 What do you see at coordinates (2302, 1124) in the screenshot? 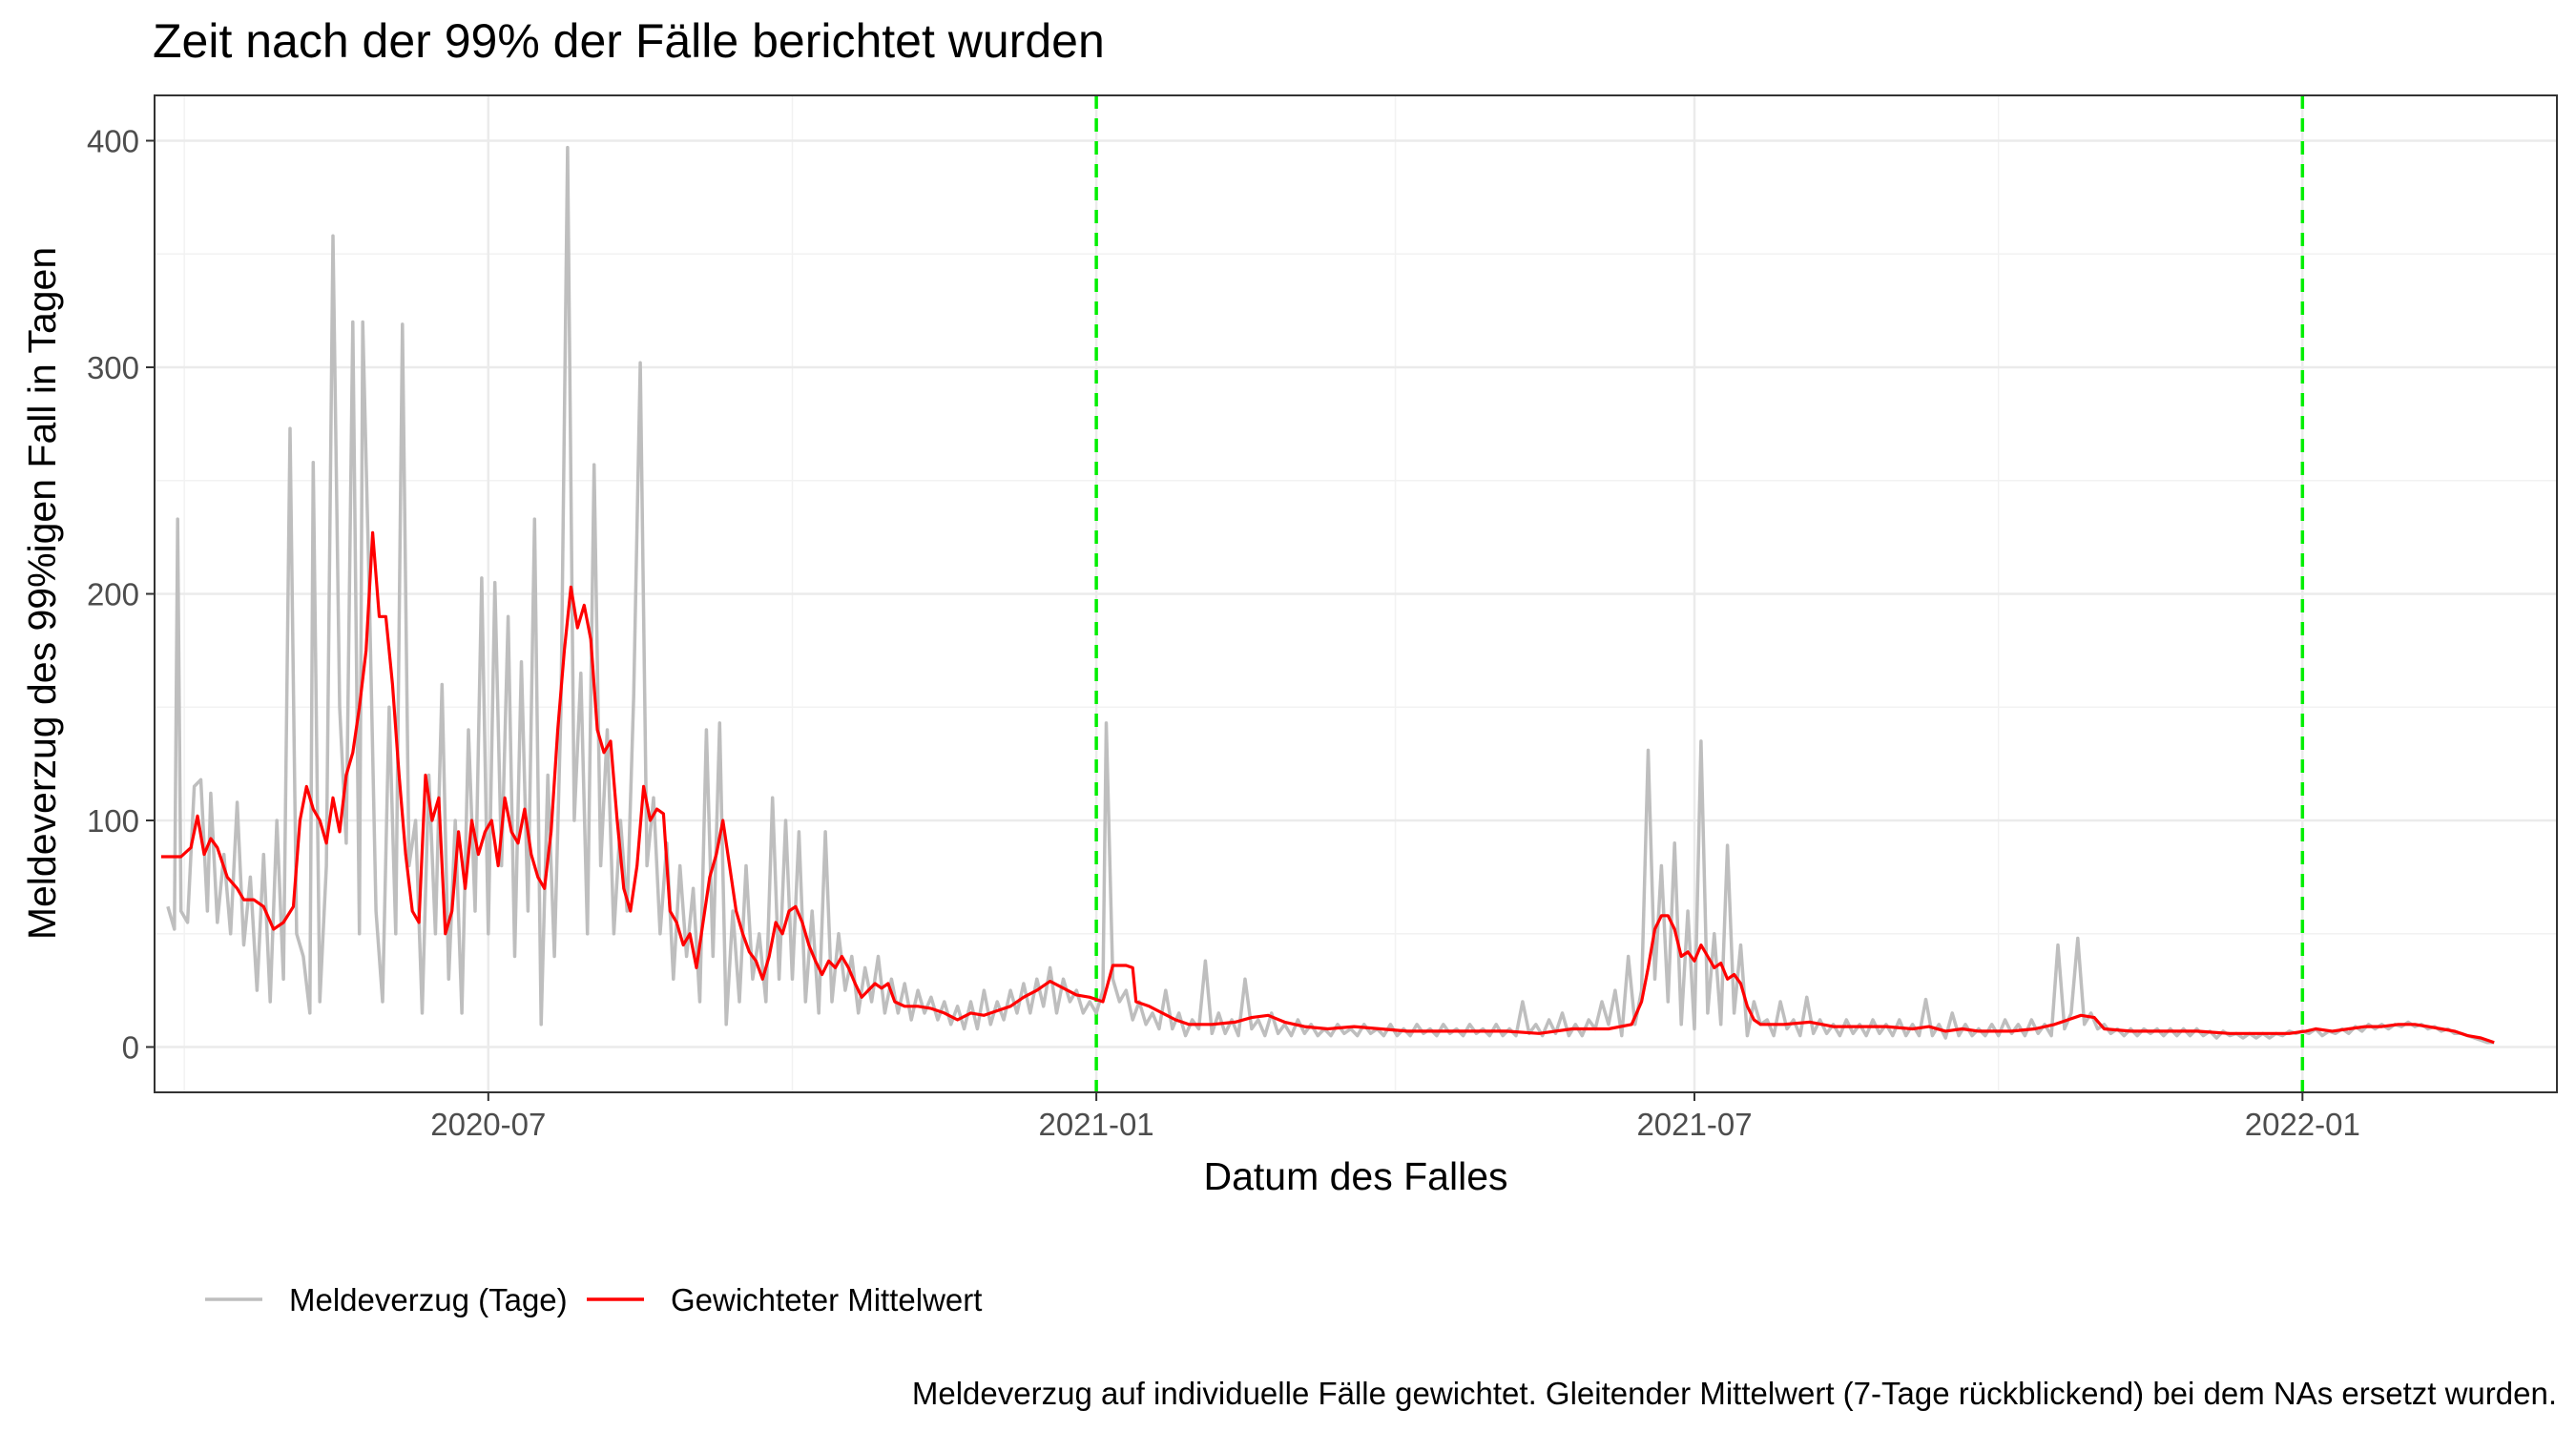
I see `x-tick-label: 2022-01` at bounding box center [2302, 1124].